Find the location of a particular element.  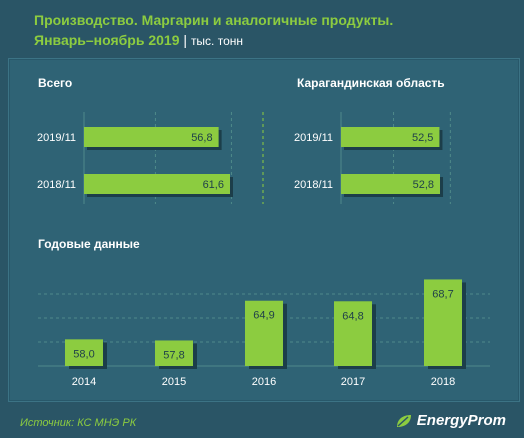

karaganda-value-label: 52,8 is located at coordinates (423, 185).